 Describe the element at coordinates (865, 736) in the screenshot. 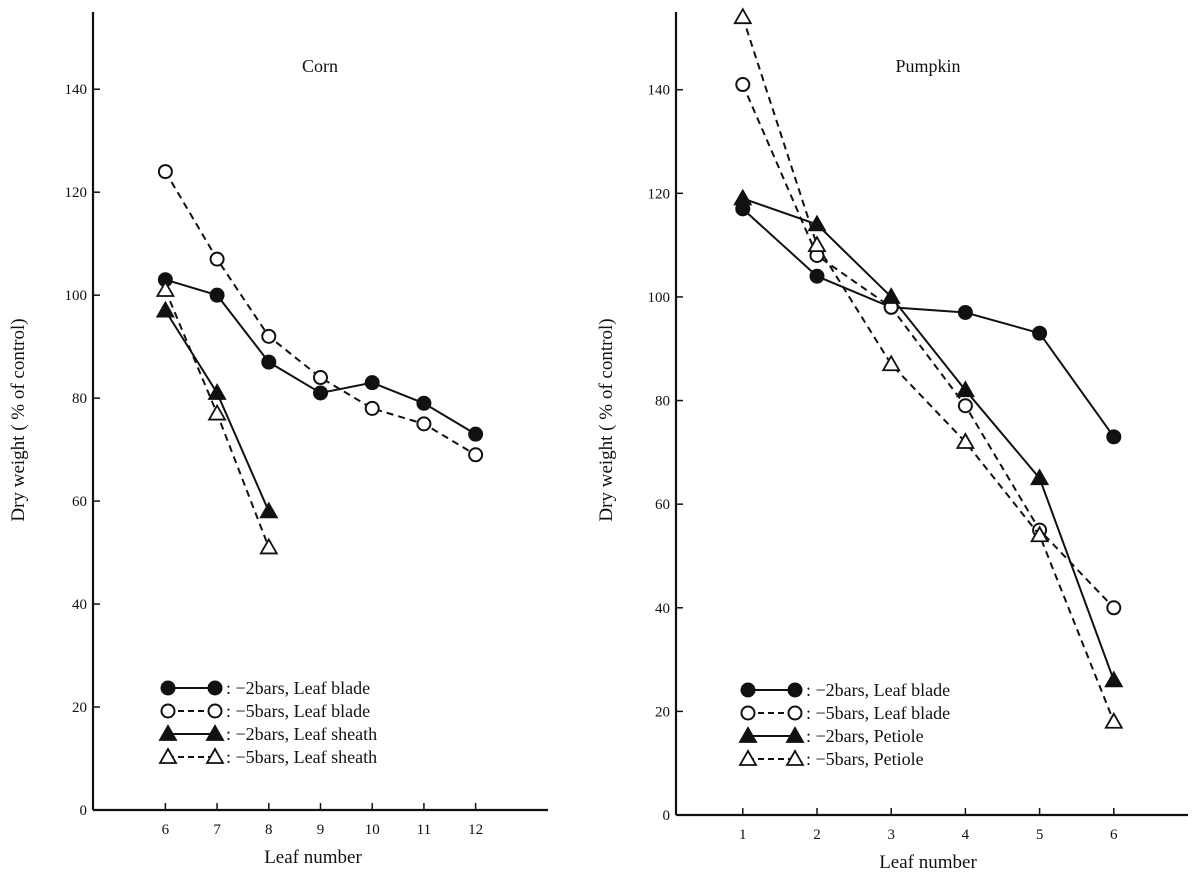

I see `legend-label: : −2bars, Petiole` at that location.